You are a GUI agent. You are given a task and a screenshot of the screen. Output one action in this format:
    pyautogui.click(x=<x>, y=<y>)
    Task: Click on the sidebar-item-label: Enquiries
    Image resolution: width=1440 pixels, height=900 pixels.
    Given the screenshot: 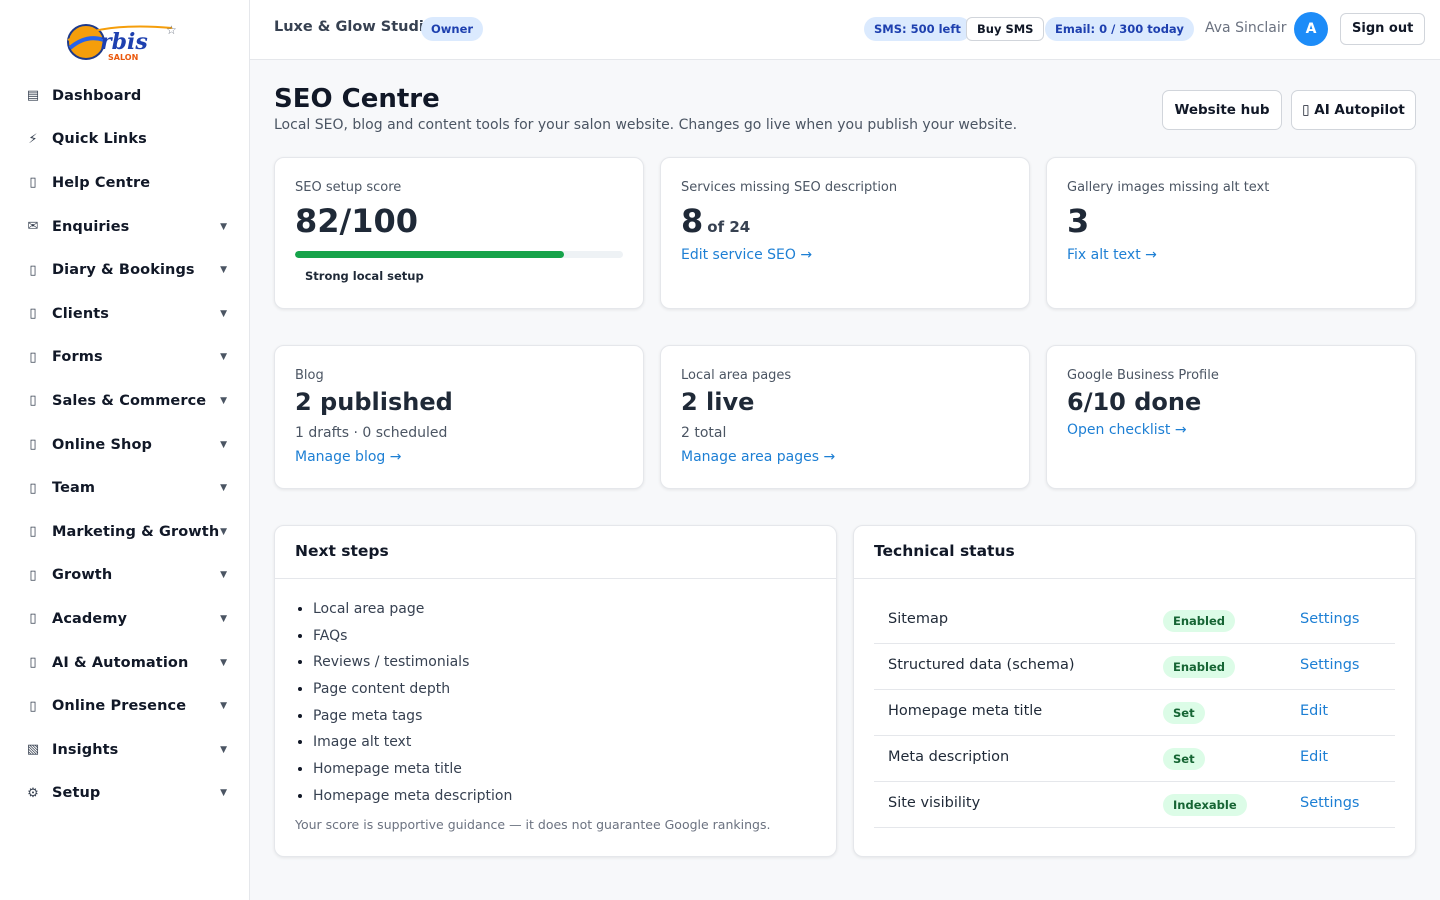 What is the action you would take?
    pyautogui.click(x=91, y=226)
    